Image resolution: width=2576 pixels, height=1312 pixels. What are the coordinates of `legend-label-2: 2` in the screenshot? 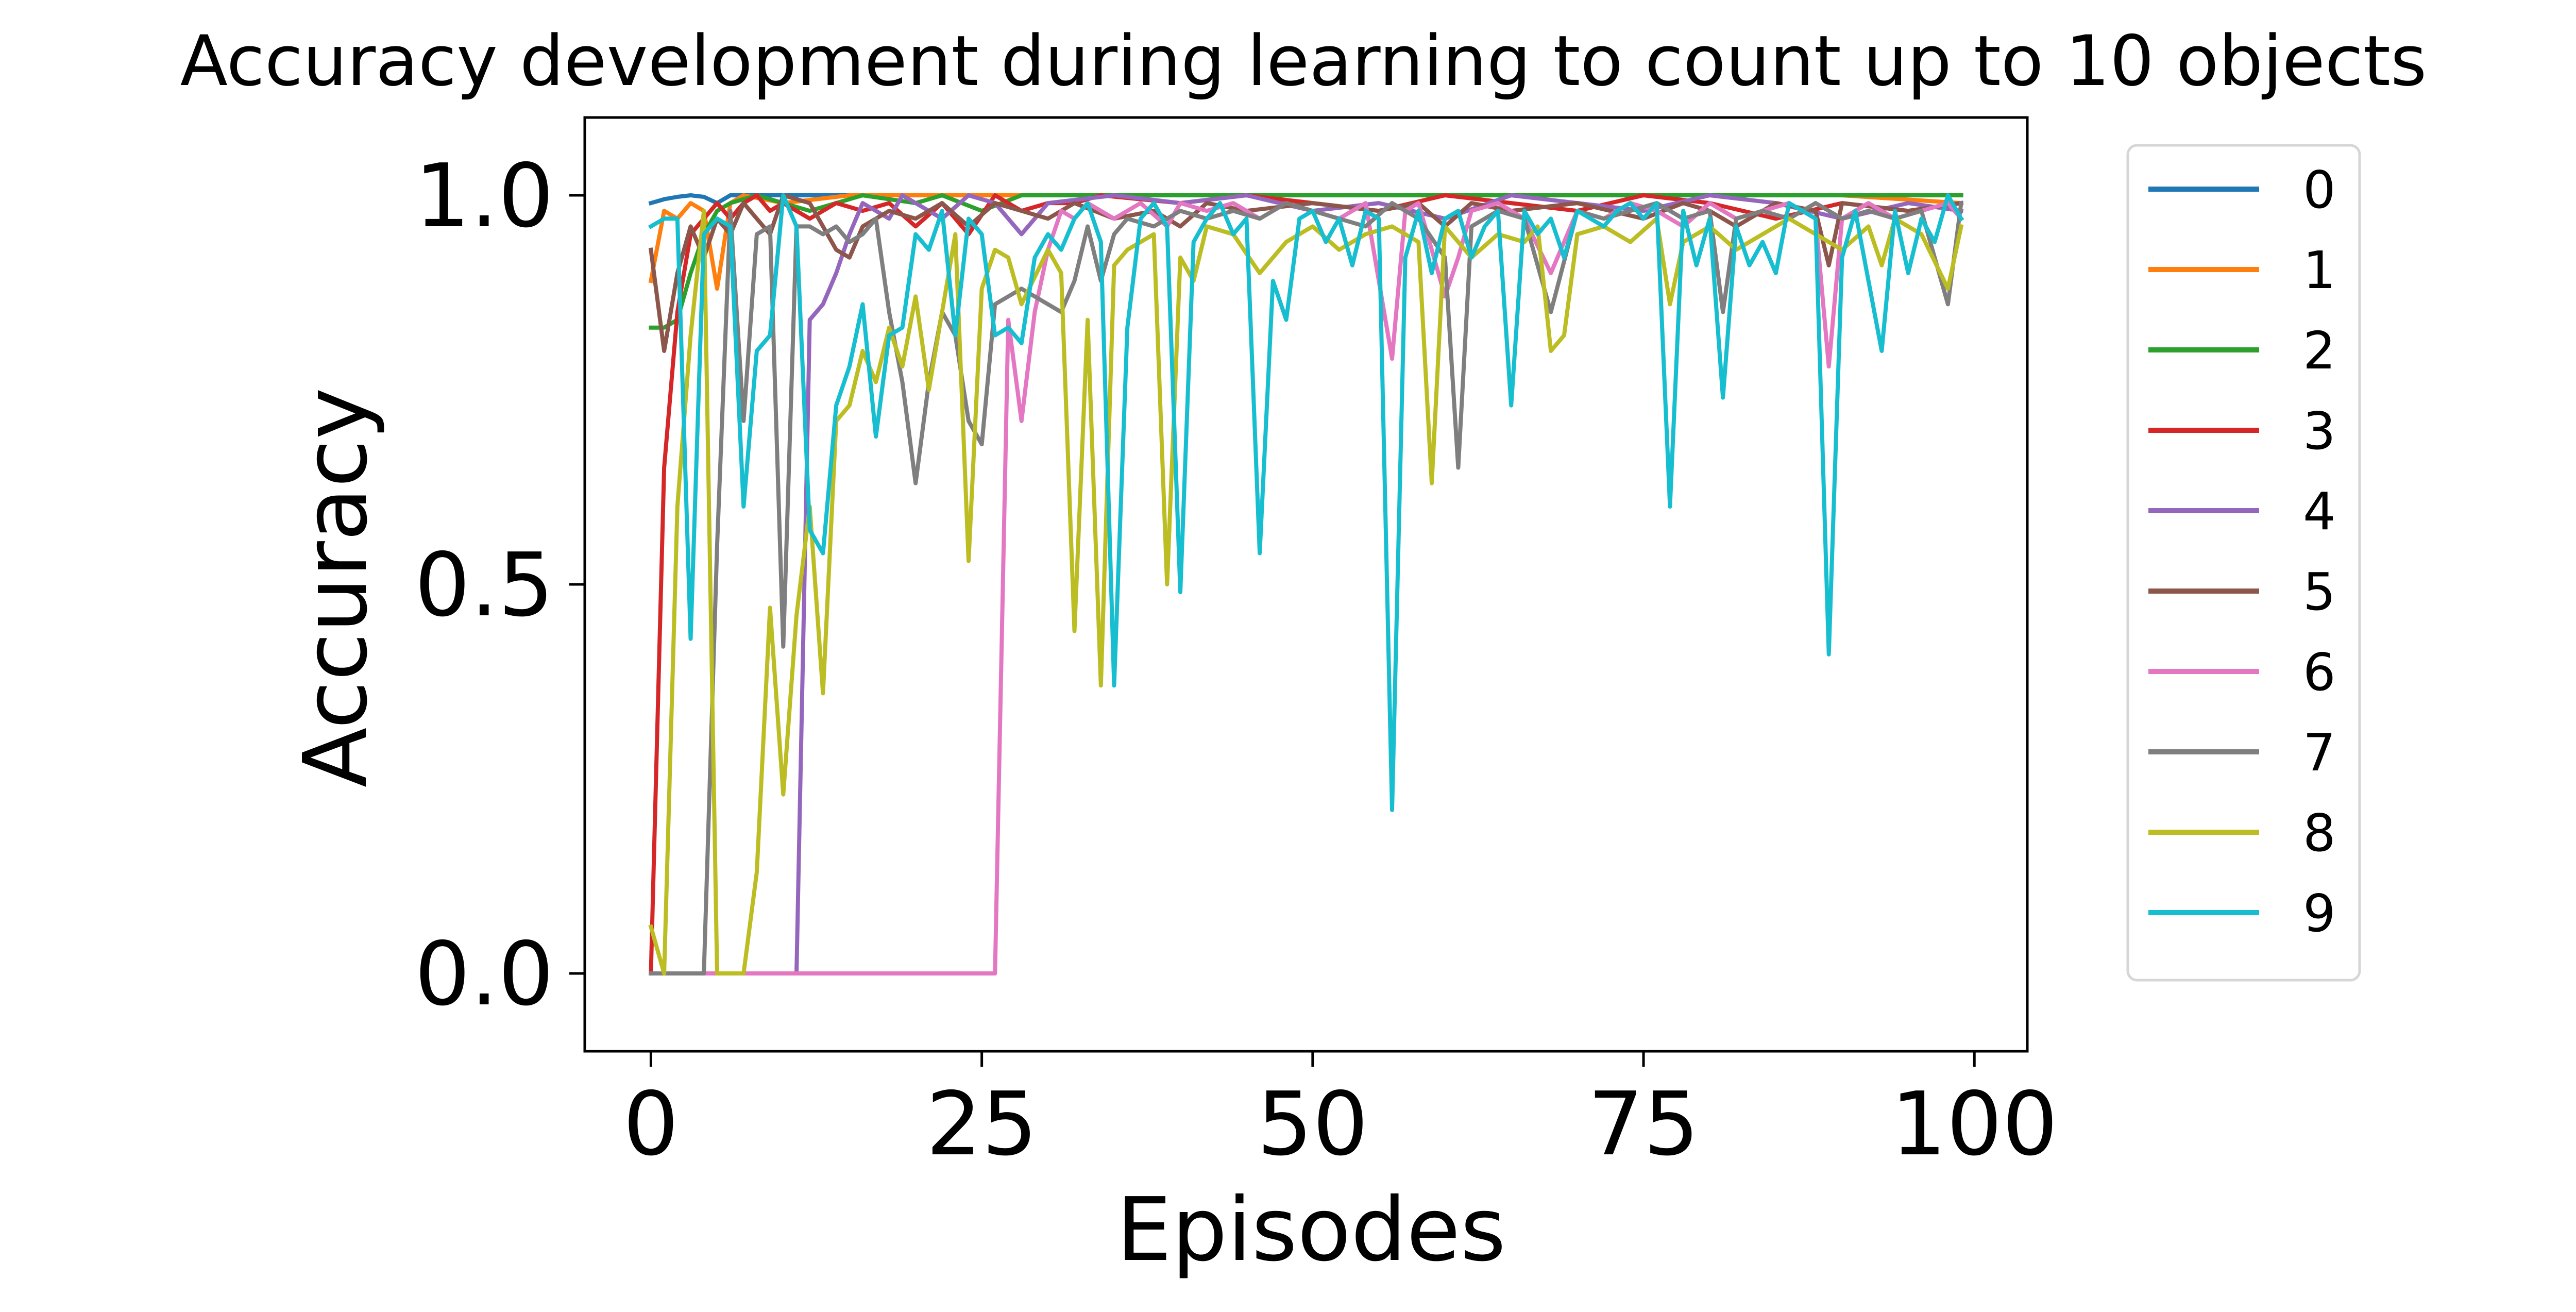 It's located at (2319, 351).